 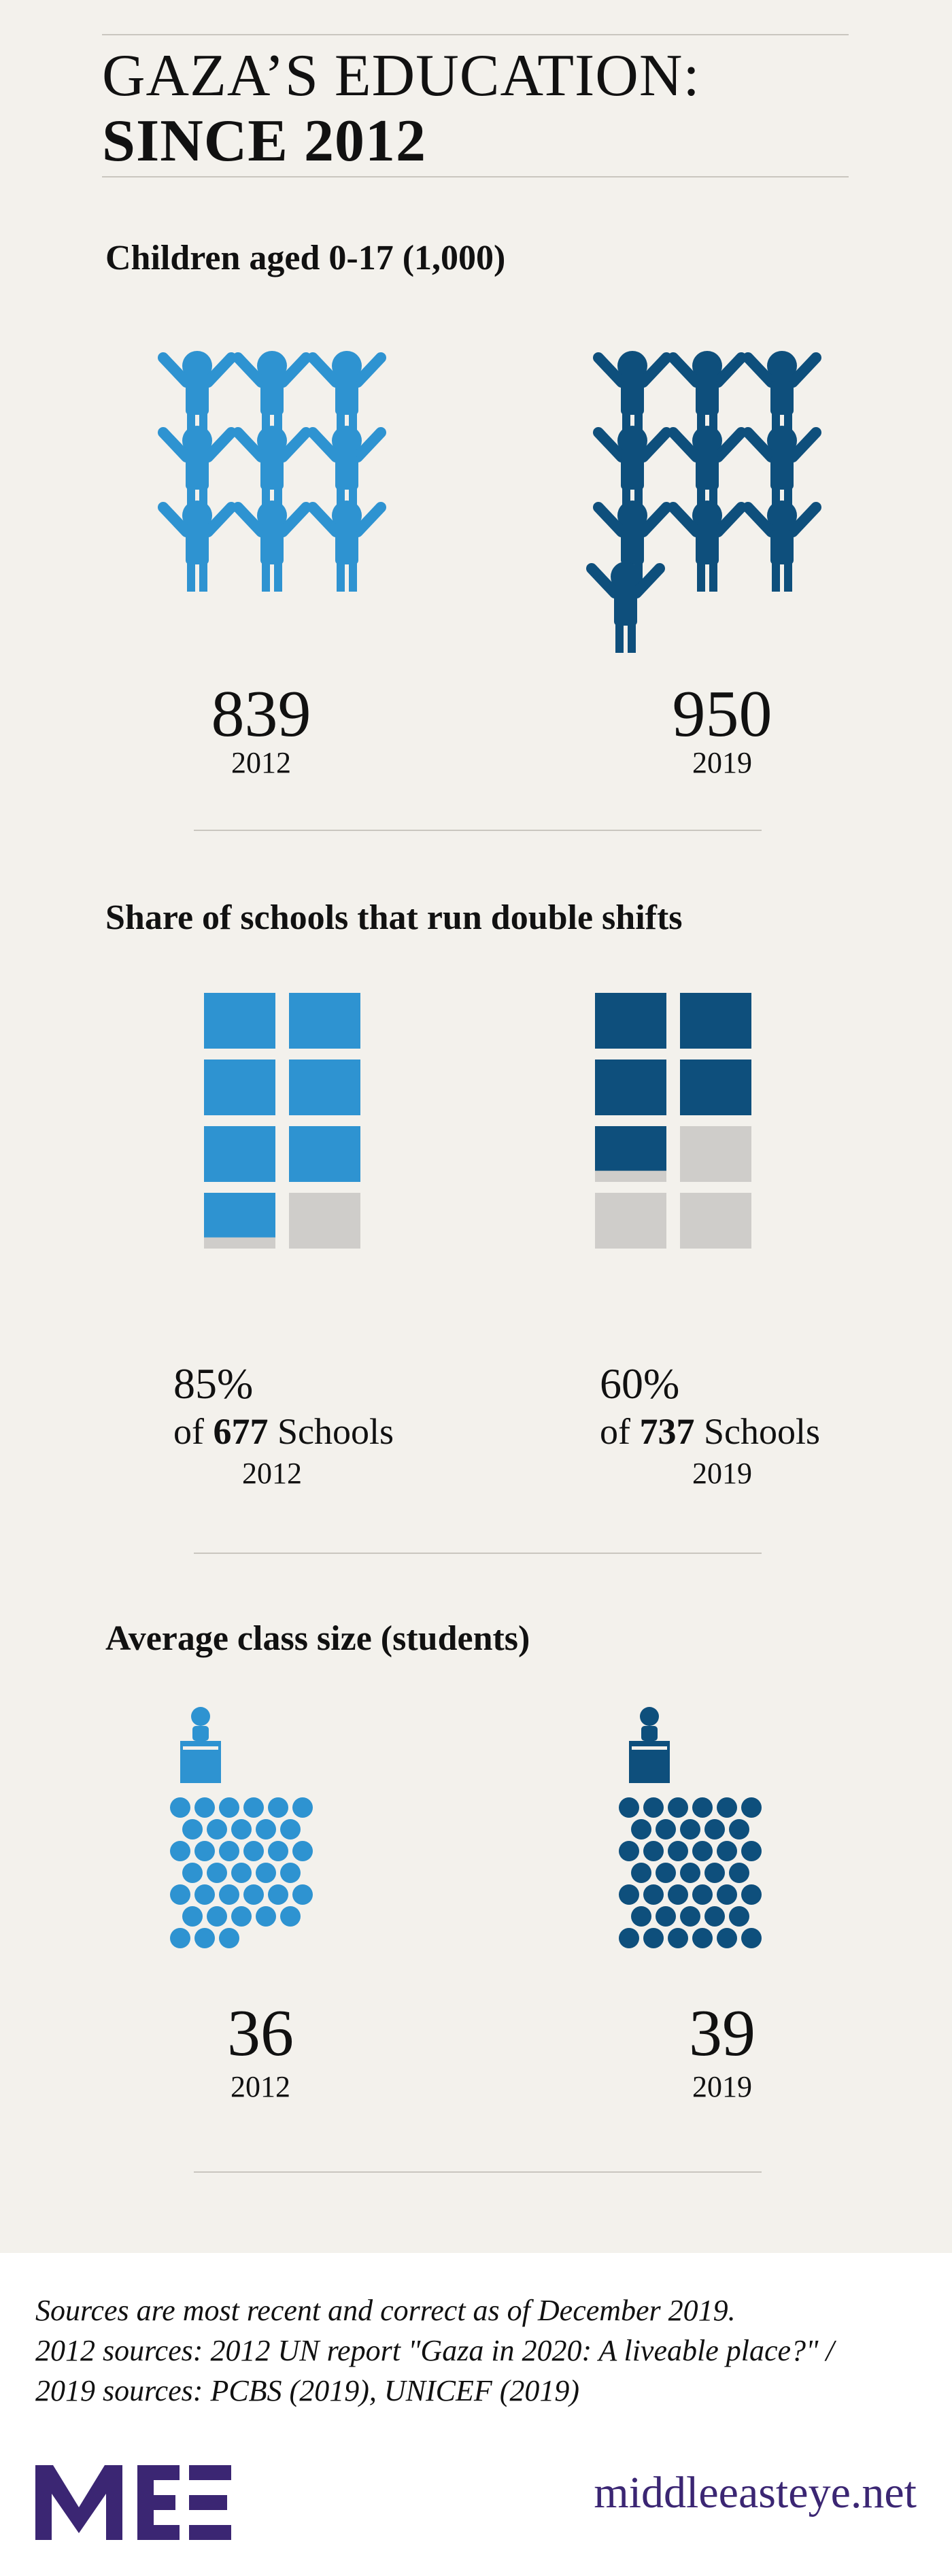 What do you see at coordinates (261, 2086) in the screenshot?
I see `class-size-year-2012: 2012` at bounding box center [261, 2086].